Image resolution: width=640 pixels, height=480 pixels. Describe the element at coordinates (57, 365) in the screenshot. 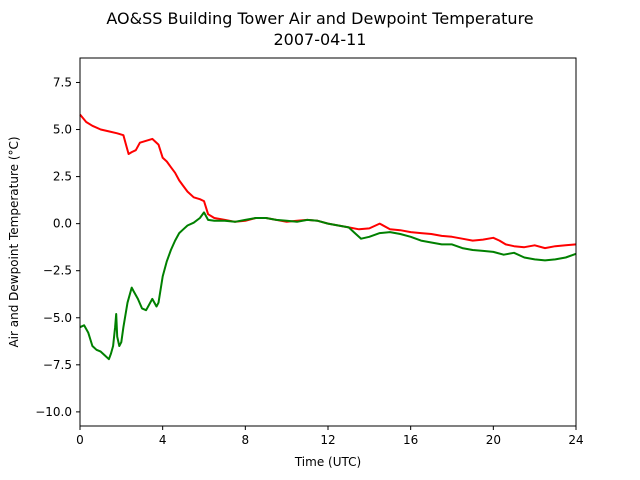

I see `y-tick-label: −7.5` at that location.